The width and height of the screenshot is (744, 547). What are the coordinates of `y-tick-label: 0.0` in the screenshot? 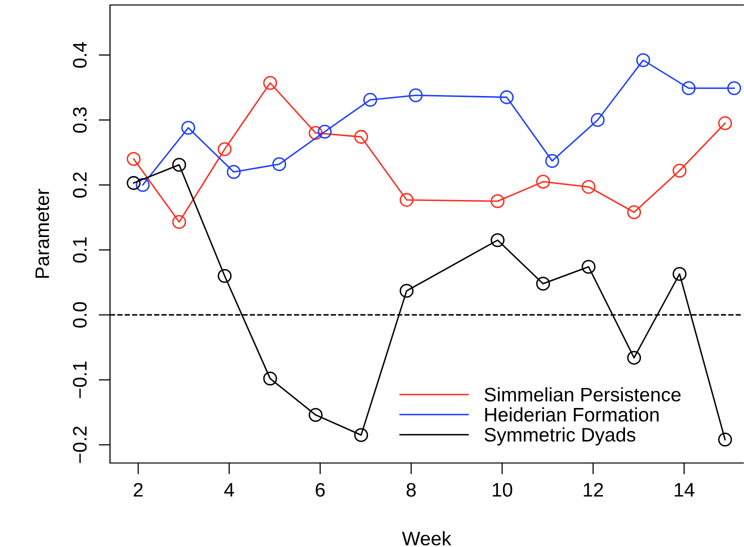 It's located at (79, 315).